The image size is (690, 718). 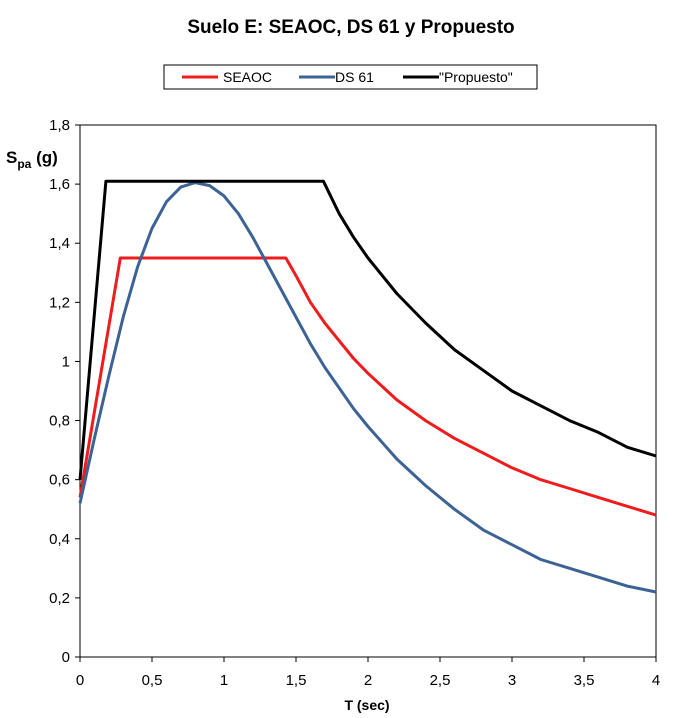 What do you see at coordinates (59, 243) in the screenshot?
I see `y-tick-label: 1,4` at bounding box center [59, 243].